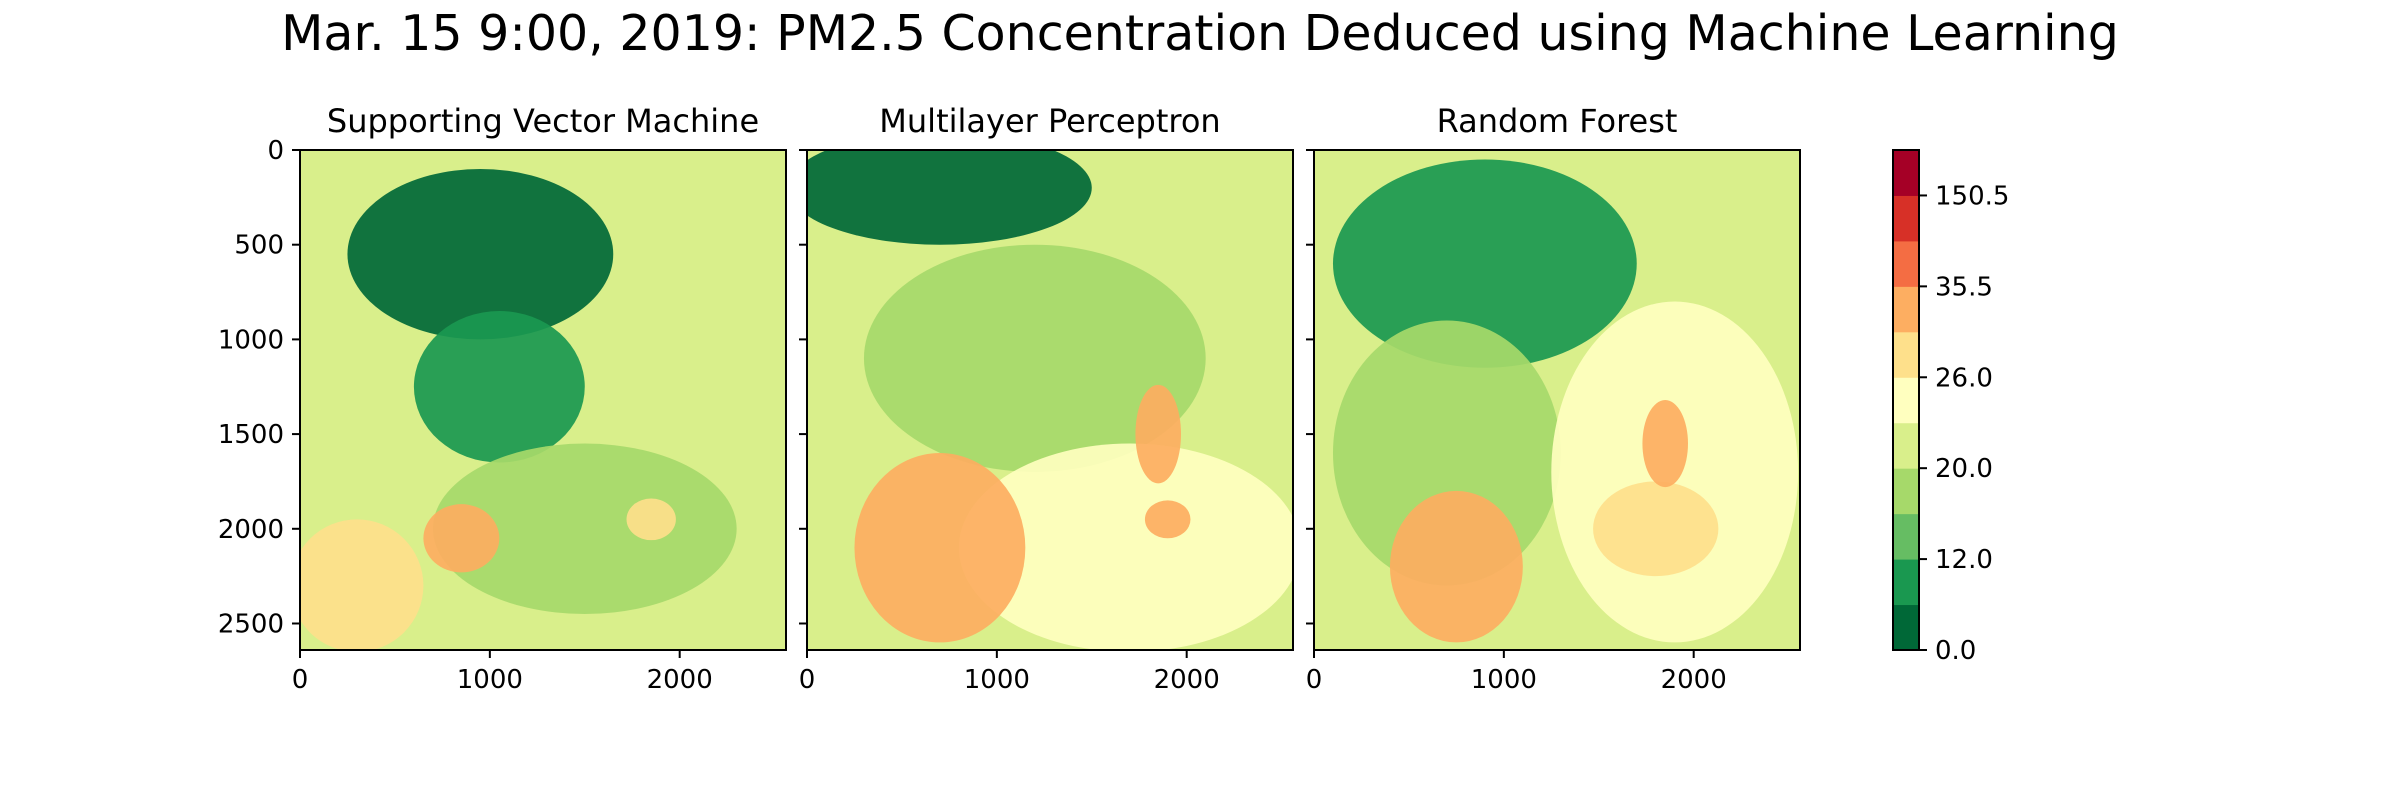 Image resolution: width=2400 pixels, height=800 pixels. What do you see at coordinates (1310, 387) in the screenshot?
I see `y-ticks-rf` at bounding box center [1310, 387].